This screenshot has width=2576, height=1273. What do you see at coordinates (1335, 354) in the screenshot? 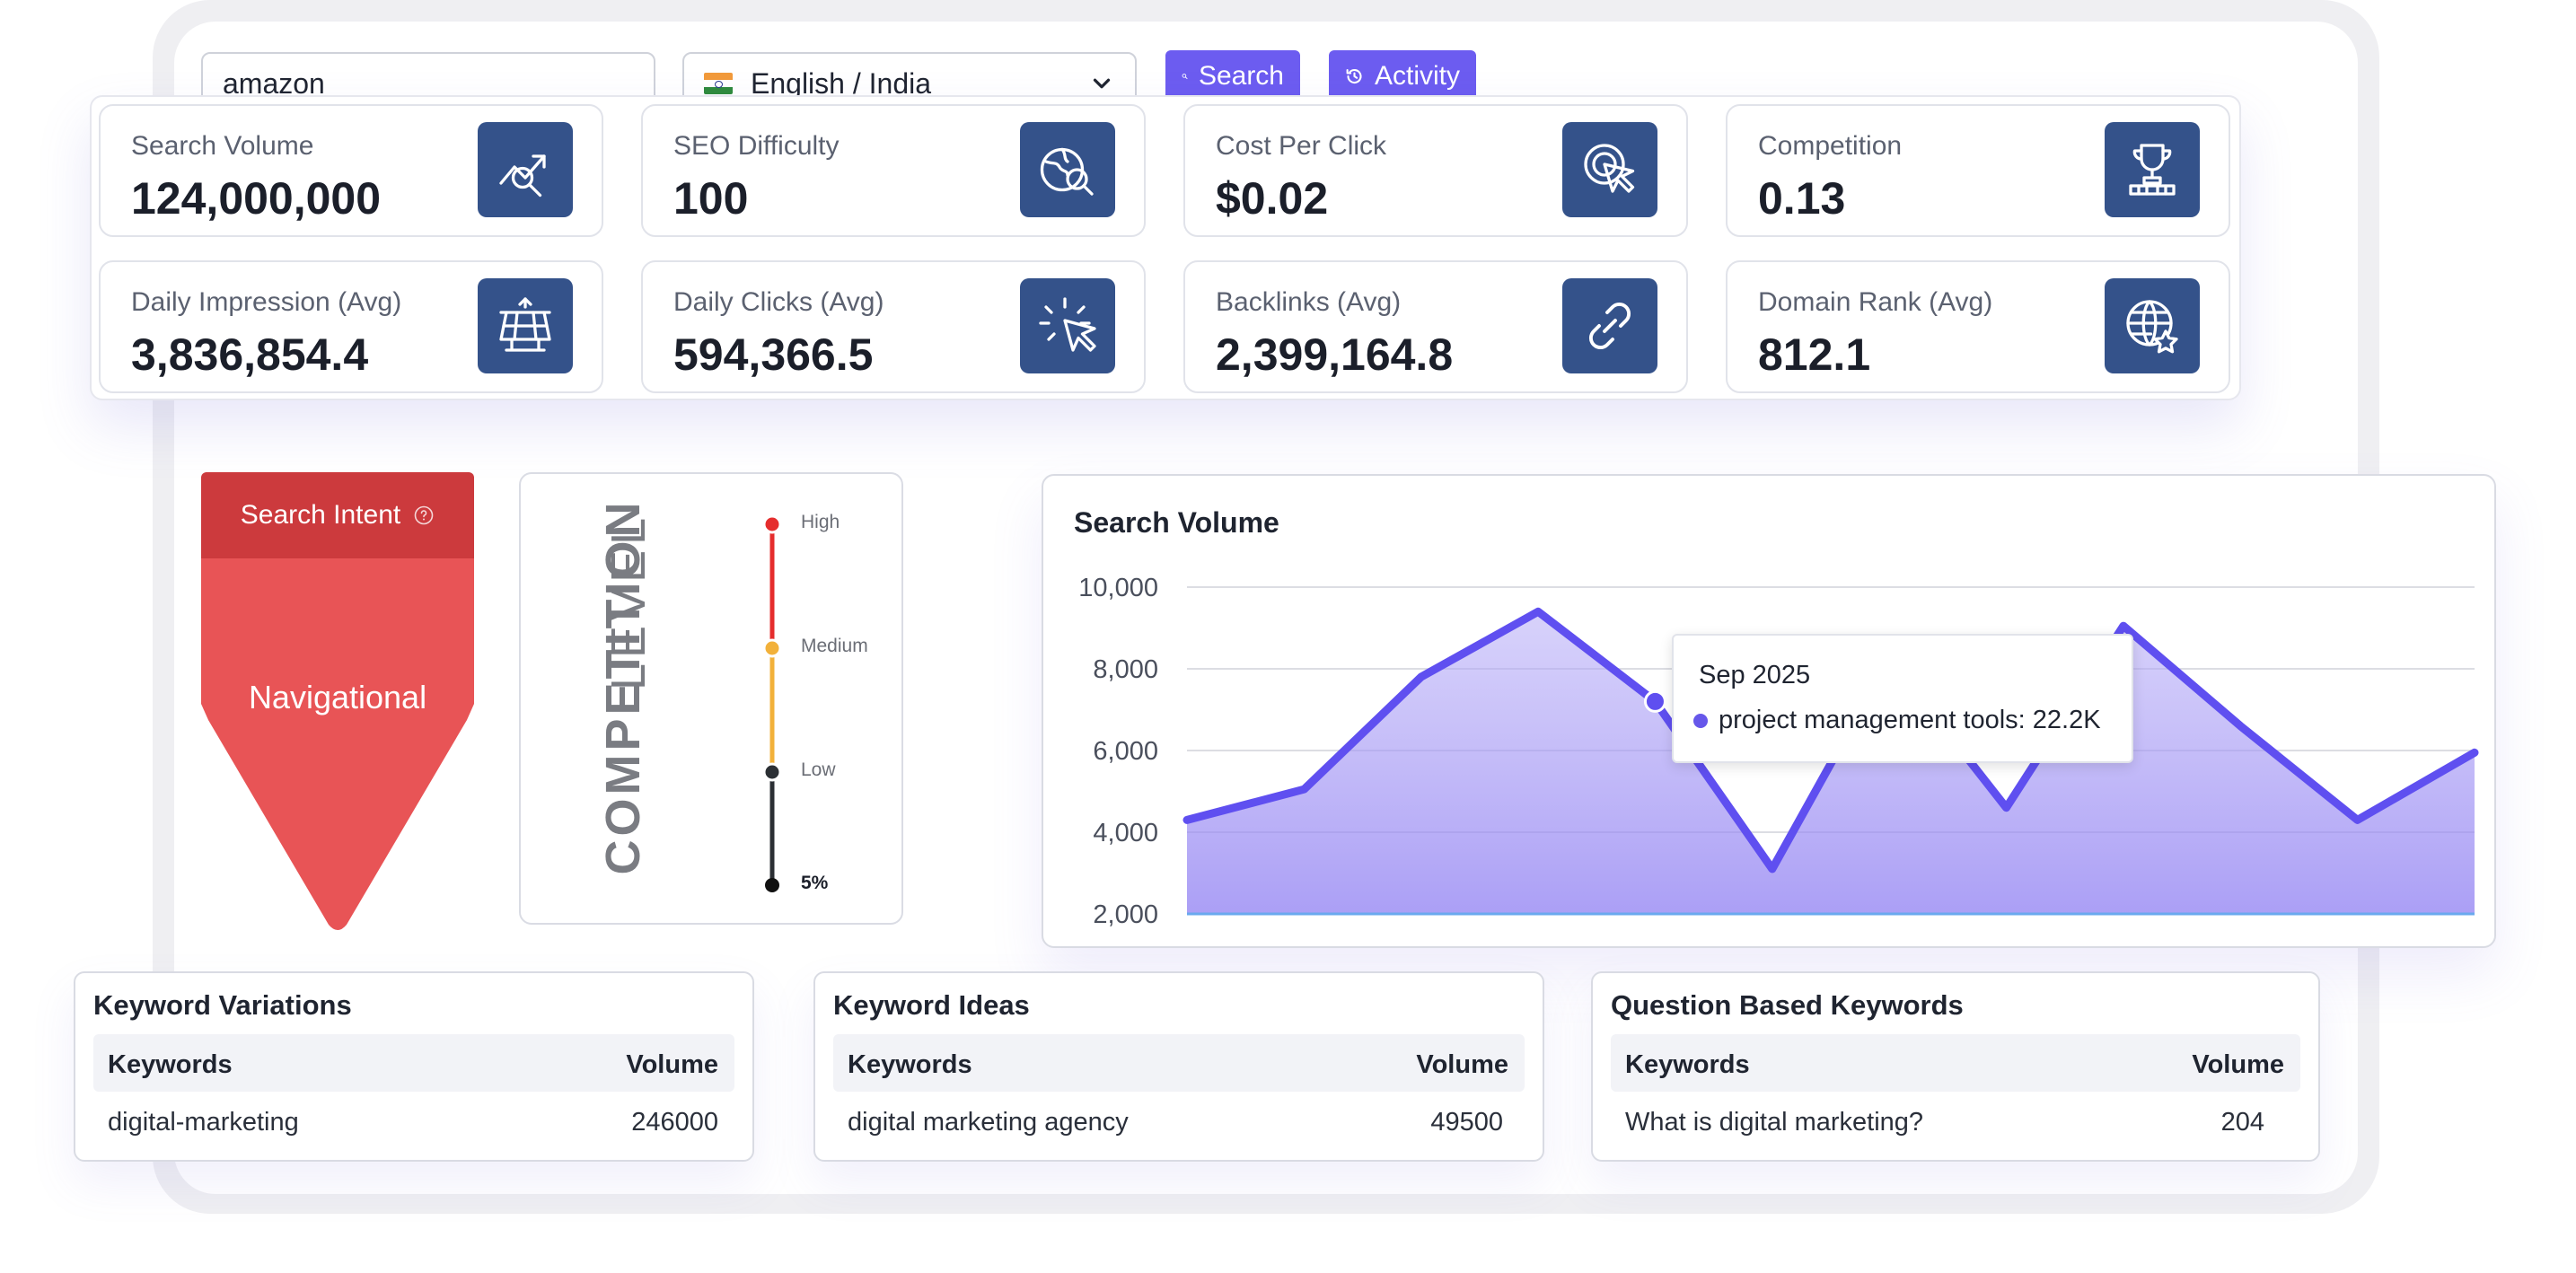
I see `stat-value: 2,399,164.8` at bounding box center [1335, 354].